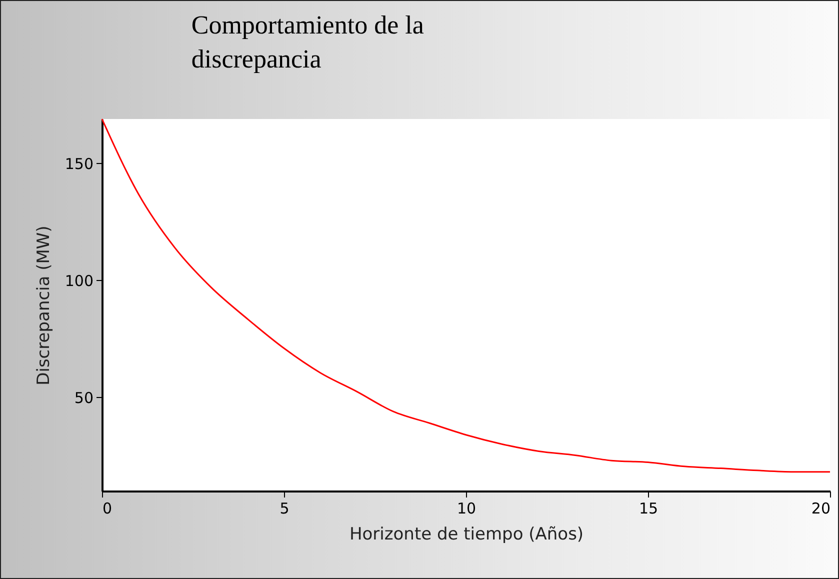 This screenshot has height=579, width=839. I want to click on x-tick-label: 10, so click(466, 509).